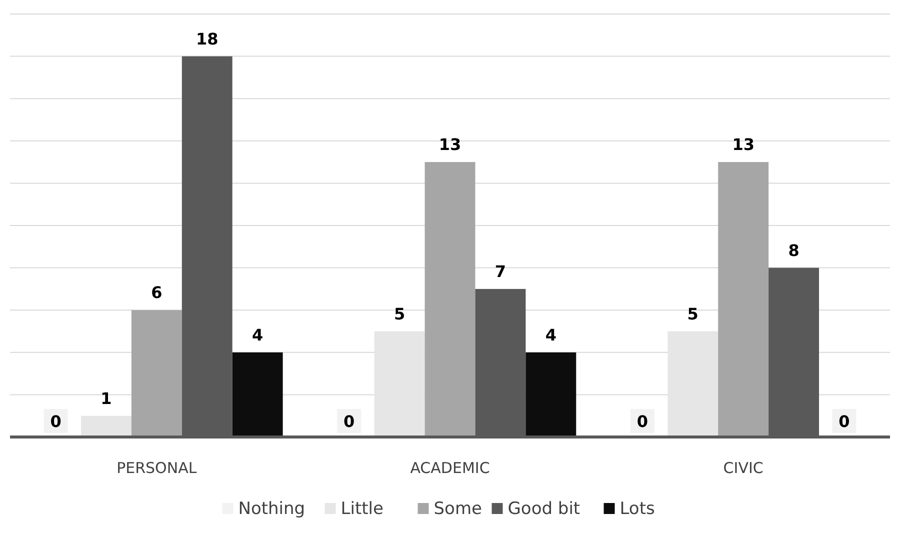  What do you see at coordinates (544, 509) in the screenshot?
I see `legend-label: Good bit` at bounding box center [544, 509].